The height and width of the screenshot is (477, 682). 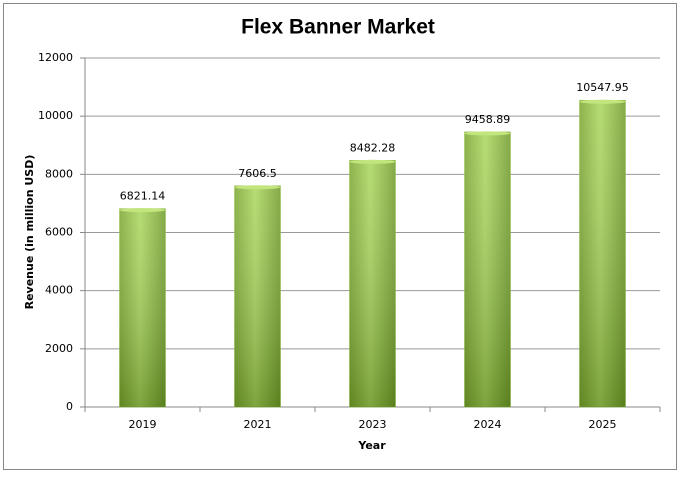 What do you see at coordinates (338, 27) in the screenshot?
I see `chart-title: Flex Banner Market` at bounding box center [338, 27].